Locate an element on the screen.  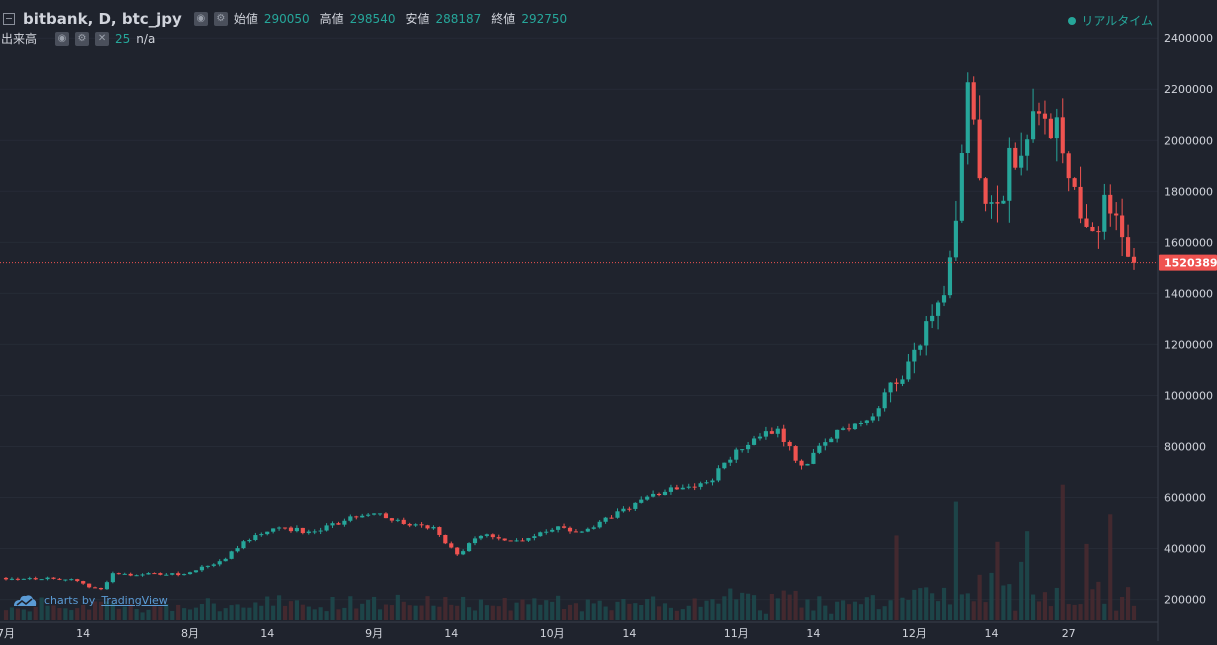
tradingview-link: TradingView is located at coordinates (134, 600).